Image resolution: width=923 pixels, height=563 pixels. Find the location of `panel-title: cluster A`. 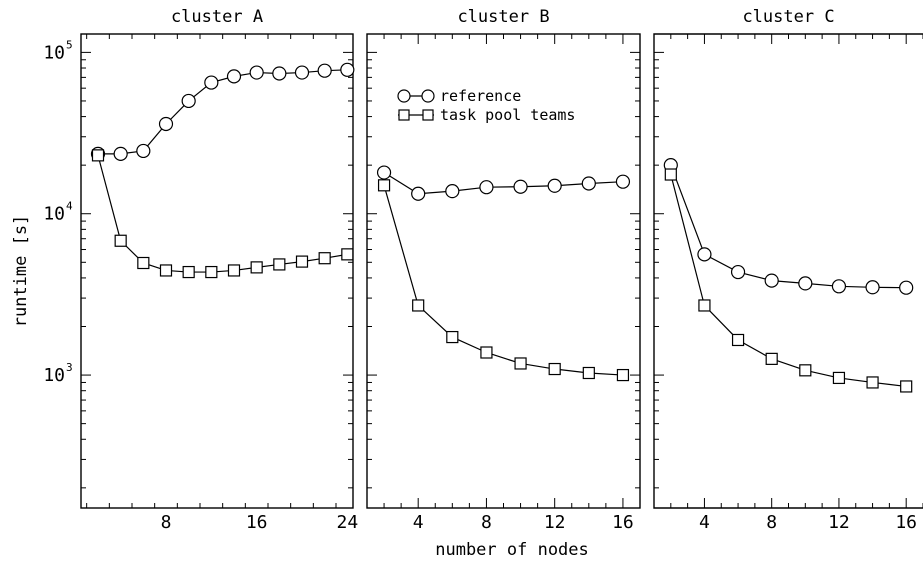

panel-title: cluster A is located at coordinates (217, 17).